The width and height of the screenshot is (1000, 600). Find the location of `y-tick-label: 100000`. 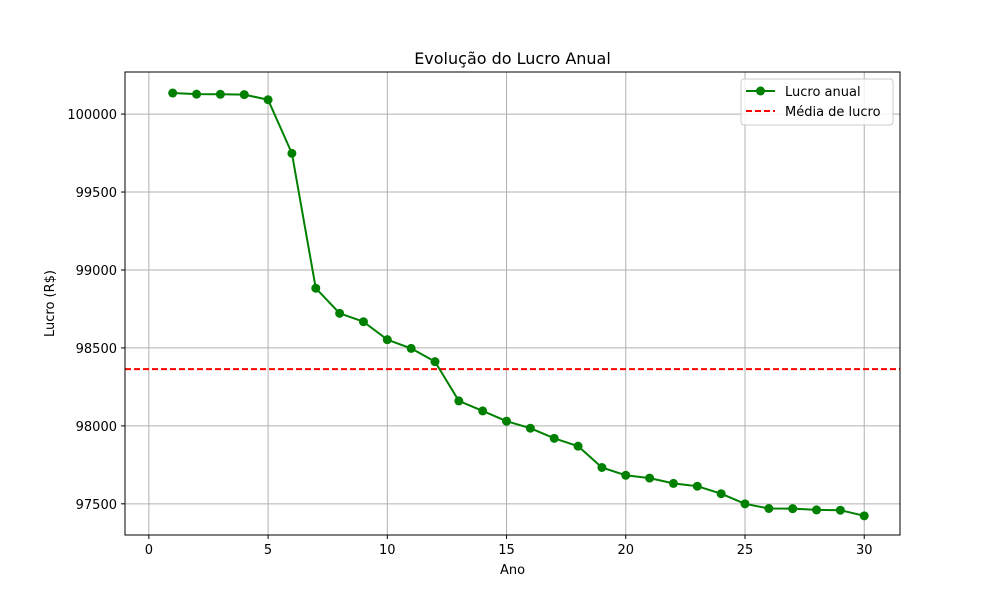

y-tick-label: 100000 is located at coordinates (92, 115).